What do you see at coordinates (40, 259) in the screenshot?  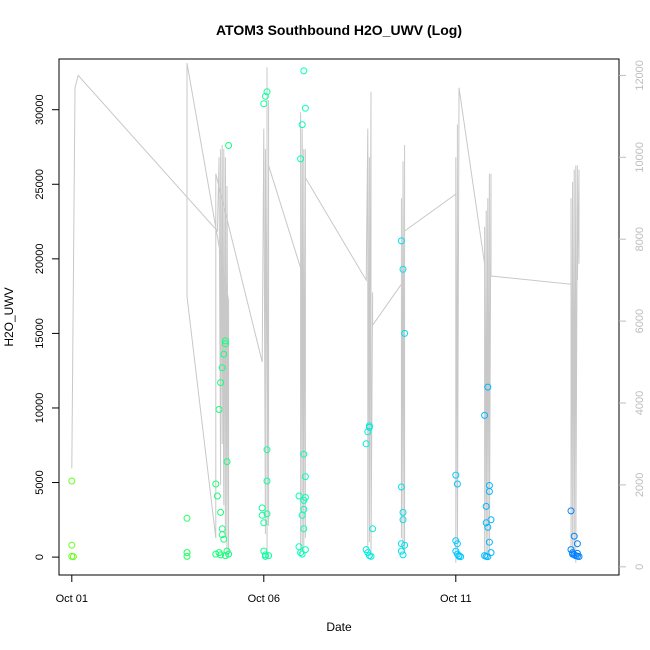 I see `y-tick-label: 20000` at bounding box center [40, 259].